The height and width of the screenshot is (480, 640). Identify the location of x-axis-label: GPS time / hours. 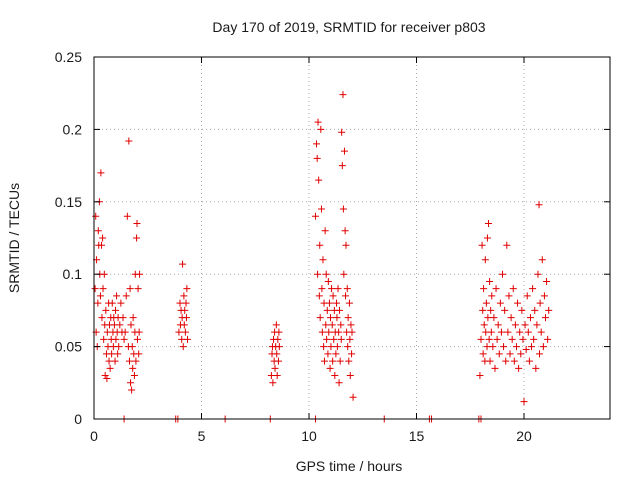
(349, 466).